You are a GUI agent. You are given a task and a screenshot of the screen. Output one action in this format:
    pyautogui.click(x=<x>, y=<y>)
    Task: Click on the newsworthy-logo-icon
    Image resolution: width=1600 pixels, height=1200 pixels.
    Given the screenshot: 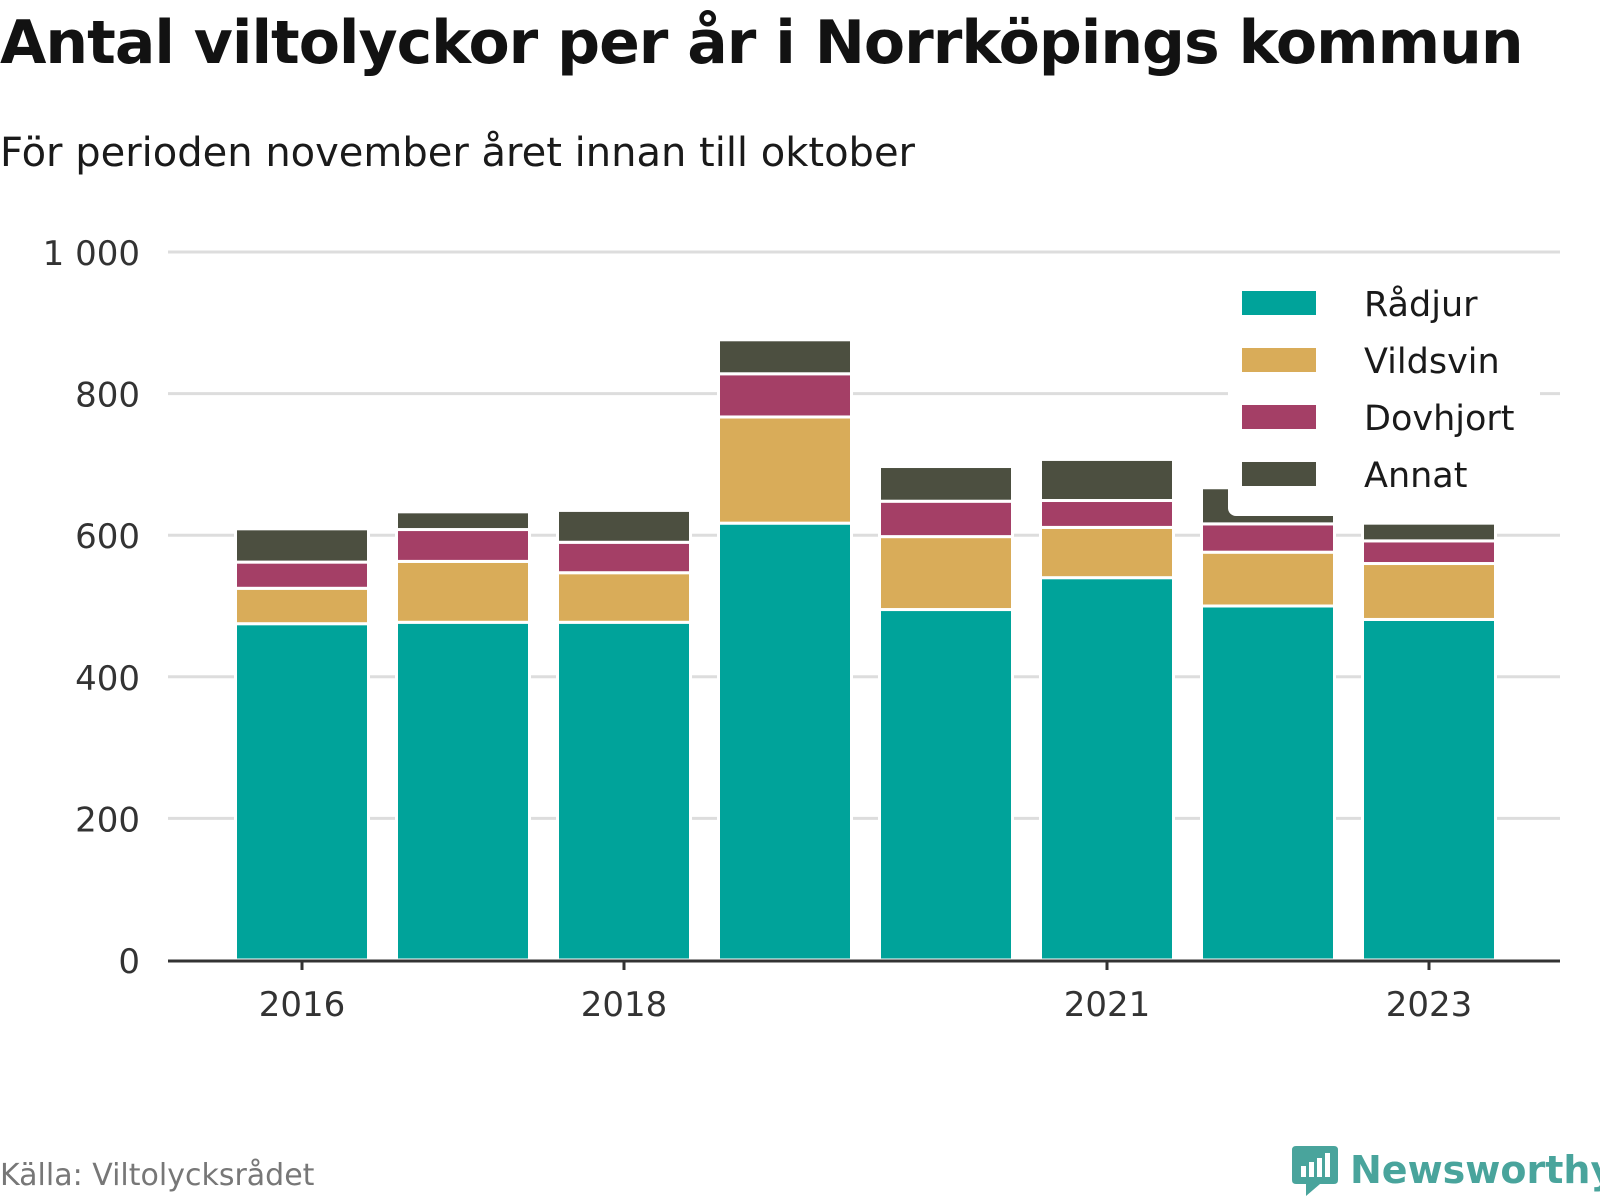 What is the action you would take?
    pyautogui.click(x=1315, y=1171)
    